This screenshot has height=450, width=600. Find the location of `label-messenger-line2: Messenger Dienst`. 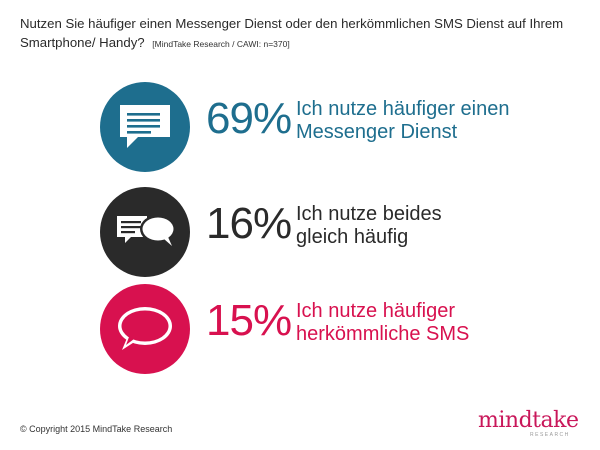

label-messenger-line2: Messenger Dienst is located at coordinates (377, 132).